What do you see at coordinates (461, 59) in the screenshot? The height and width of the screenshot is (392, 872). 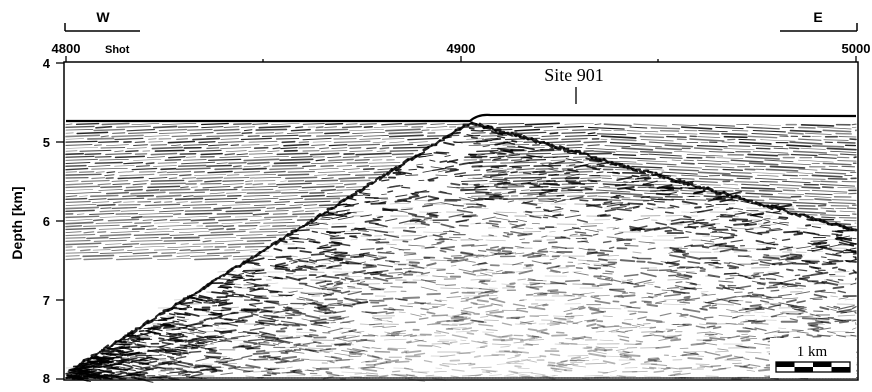 I see `top-ticks` at bounding box center [461, 59].